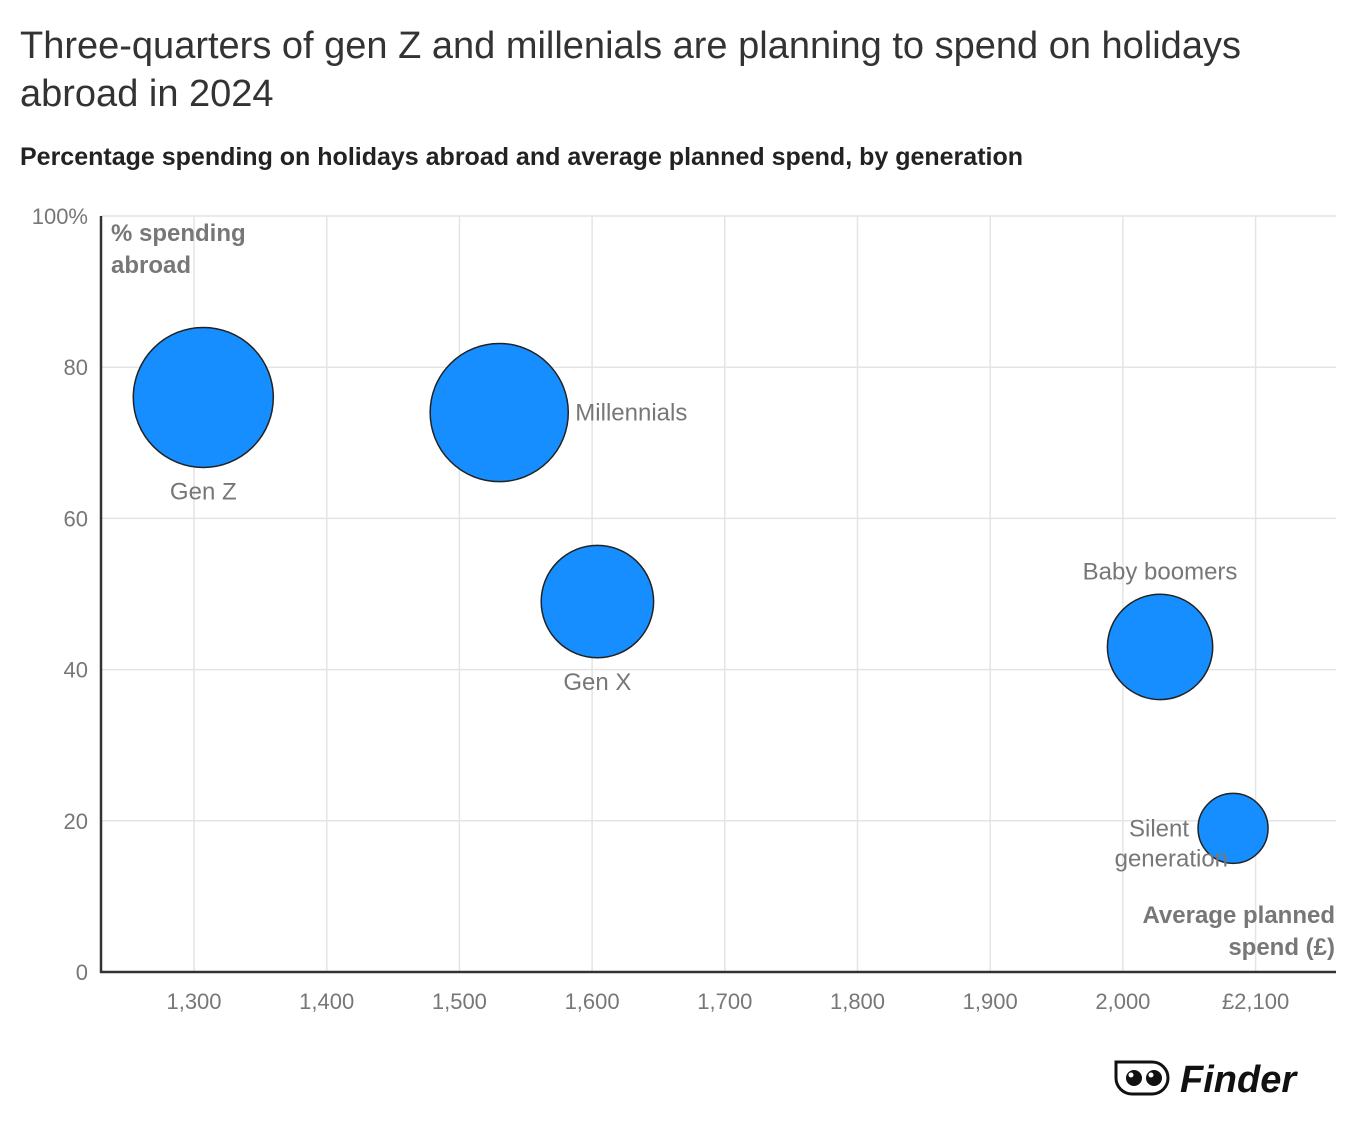 The width and height of the screenshot is (1356, 1122). What do you see at coordinates (203, 491) in the screenshot?
I see `bubble-label: Gen Z` at bounding box center [203, 491].